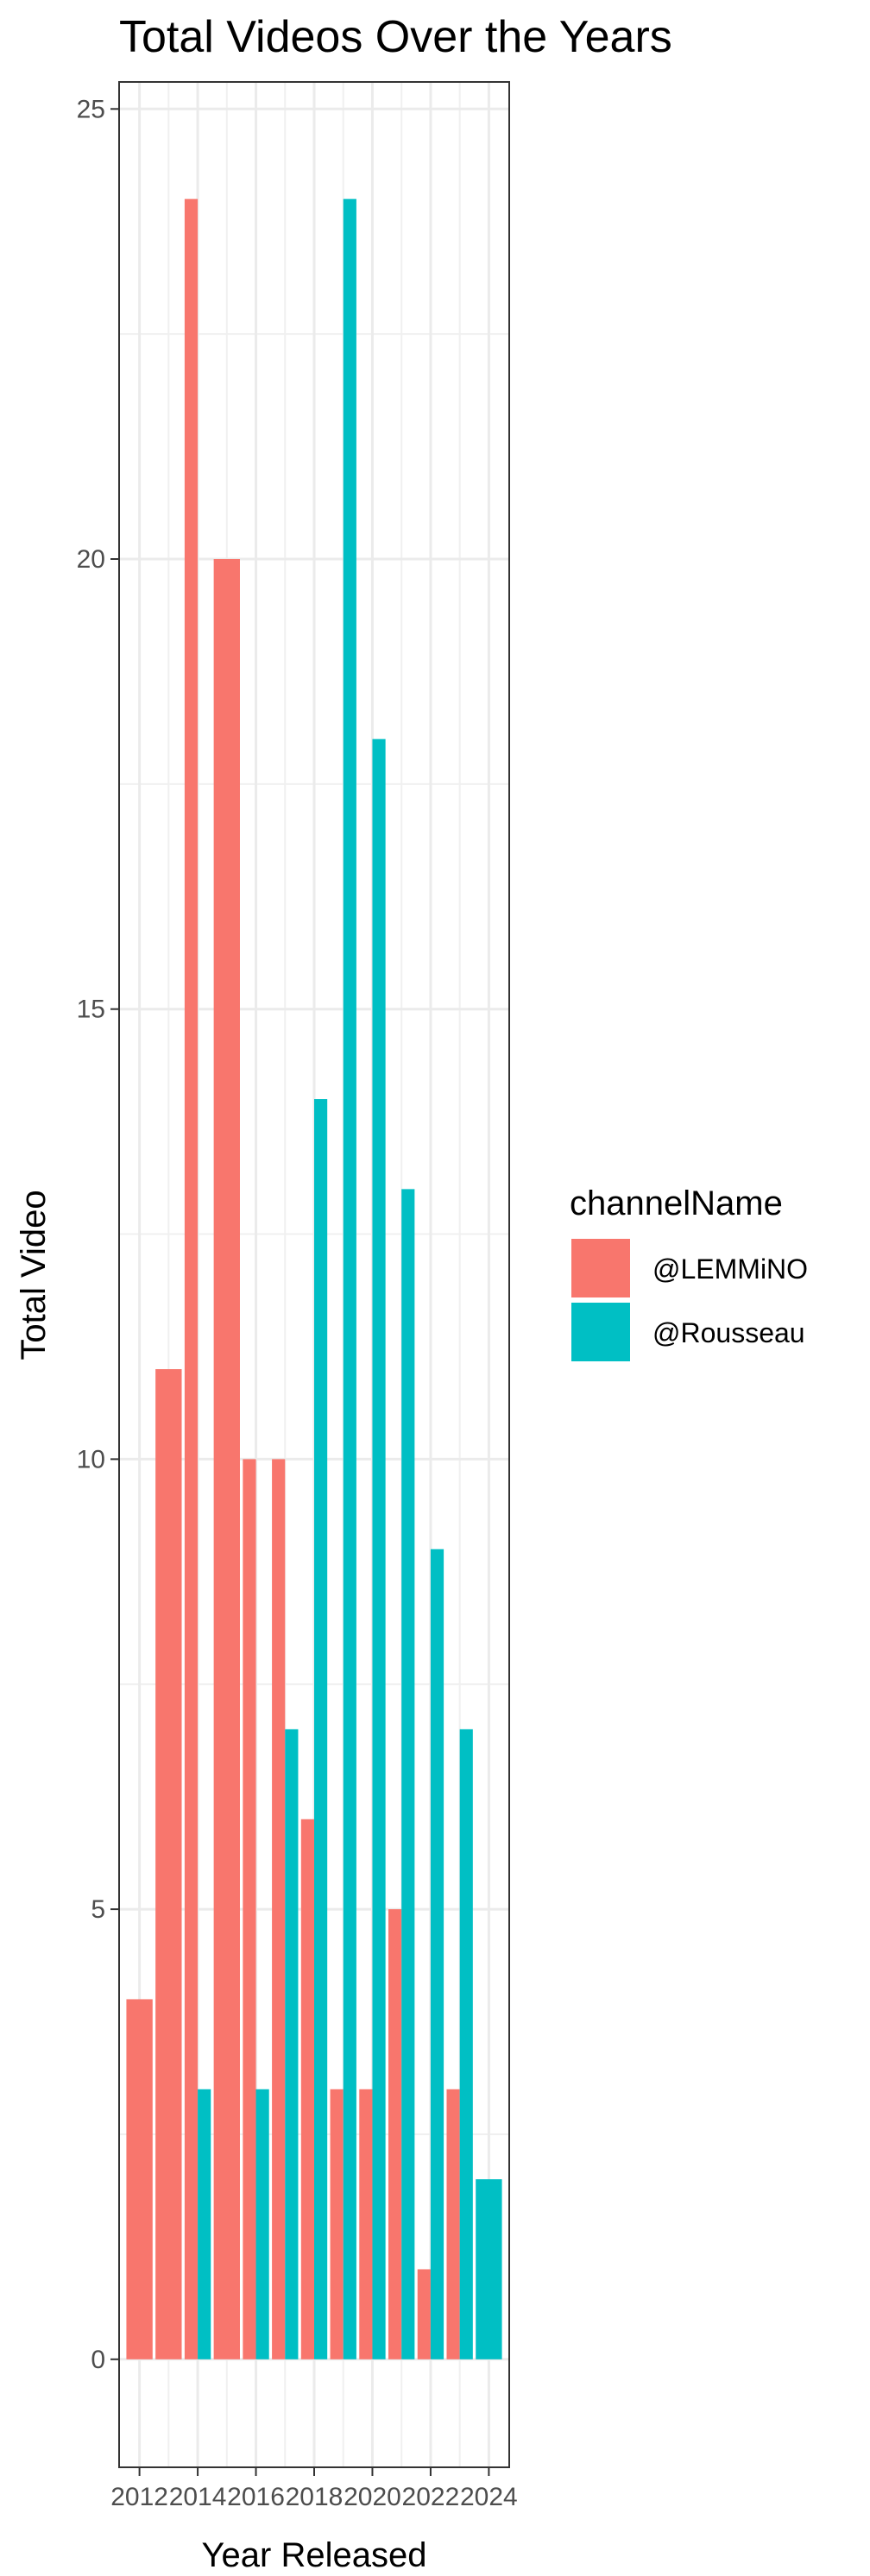  Describe the element at coordinates (307, 2089) in the screenshot. I see `bar-lemmino-2018` at that location.